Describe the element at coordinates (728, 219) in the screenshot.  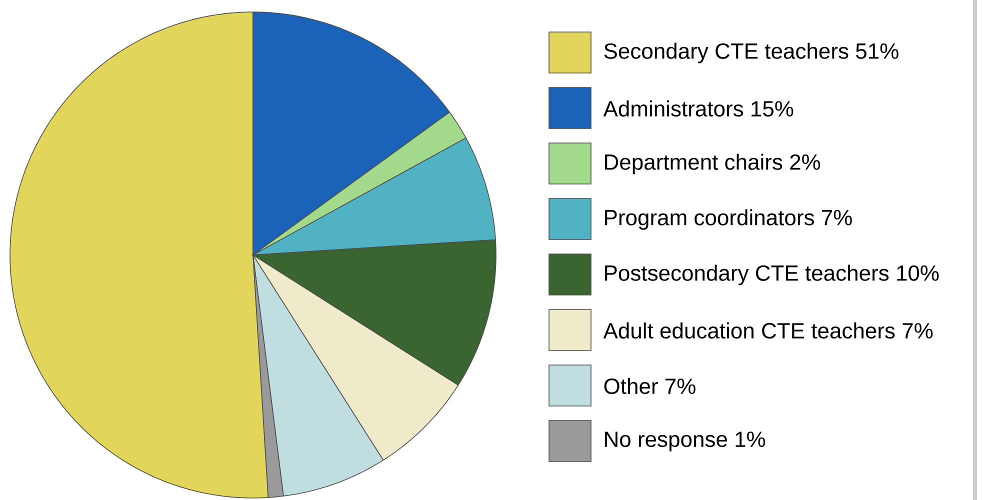
I see `legend-label: Program coordinators 7%` at that location.